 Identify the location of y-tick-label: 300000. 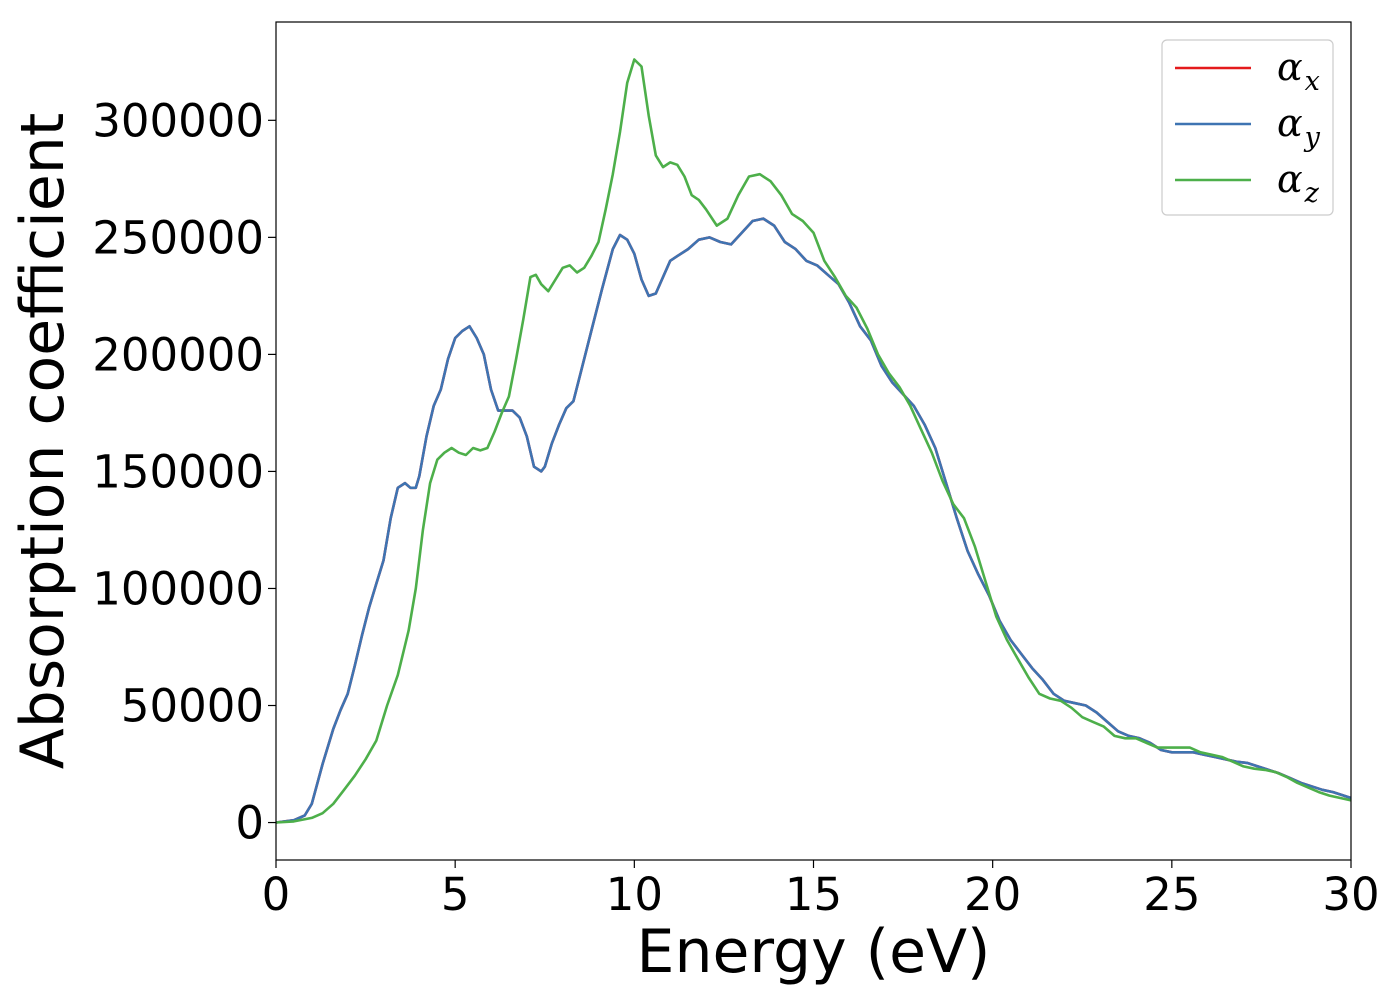
(178, 120).